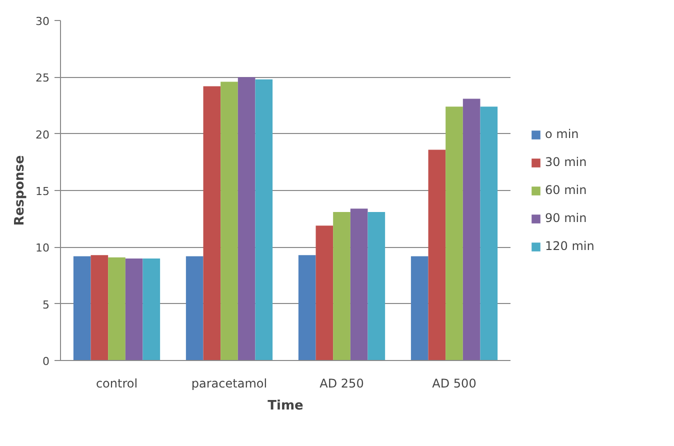 This screenshot has height=446, width=674. Describe the element at coordinates (562, 134) in the screenshot. I see `legend-label: o min` at that location.